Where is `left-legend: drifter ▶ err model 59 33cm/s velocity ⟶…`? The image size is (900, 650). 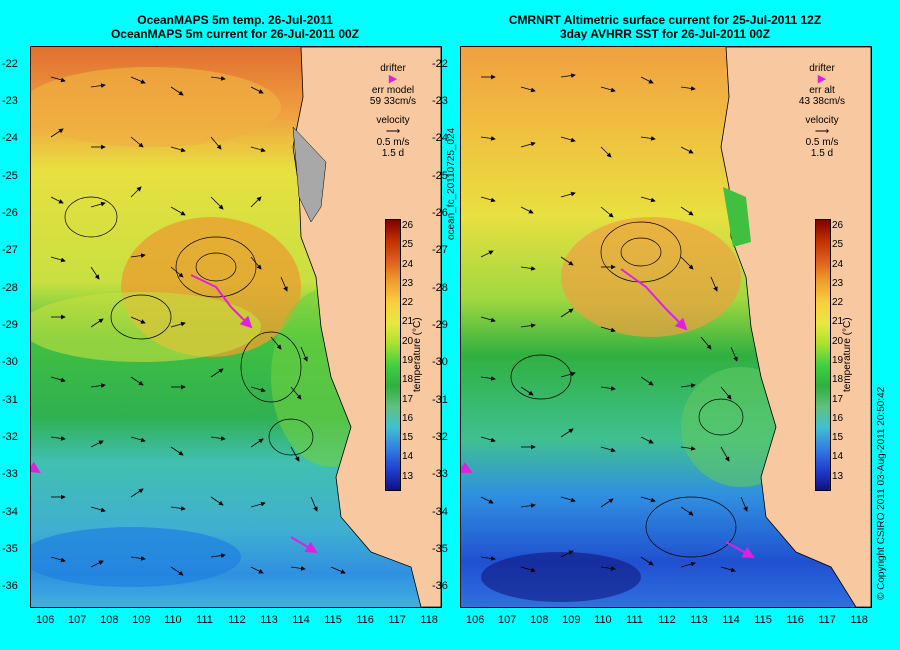 left-legend: drifter ▶ err model 59 33cm/s velocity ⟶… is located at coordinates (393, 111).